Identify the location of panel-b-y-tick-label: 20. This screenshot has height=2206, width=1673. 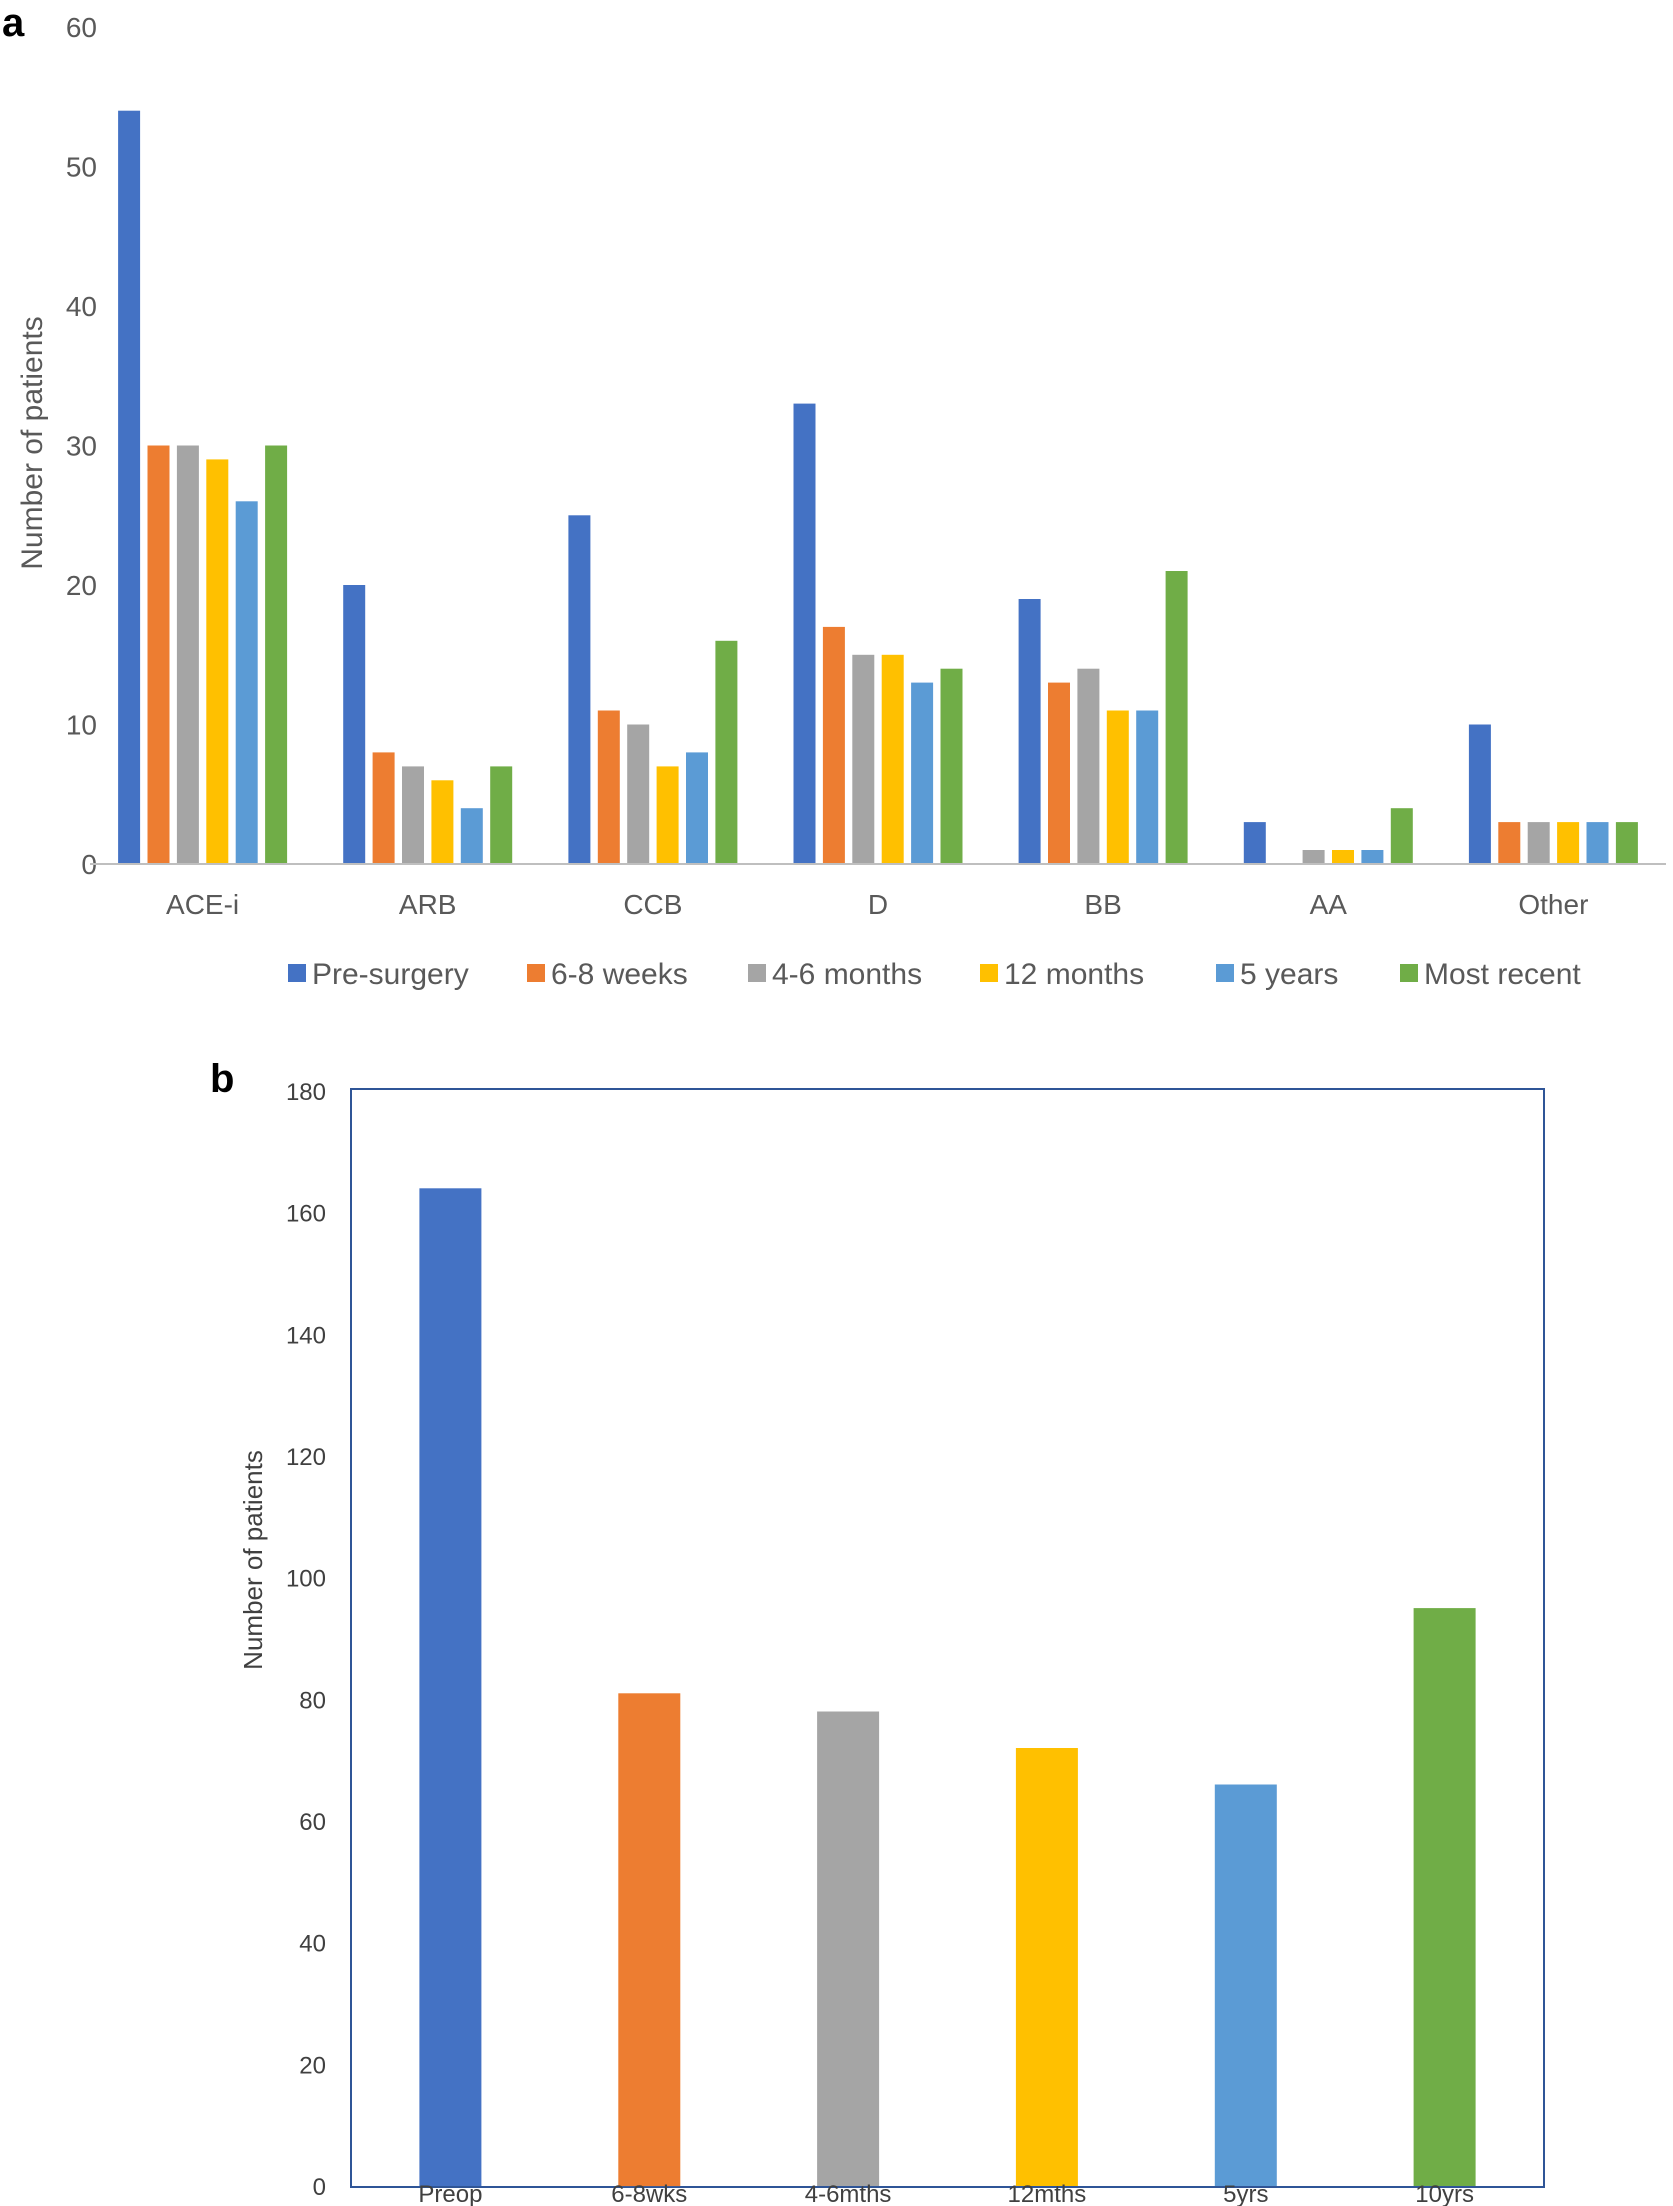
(312, 2065).